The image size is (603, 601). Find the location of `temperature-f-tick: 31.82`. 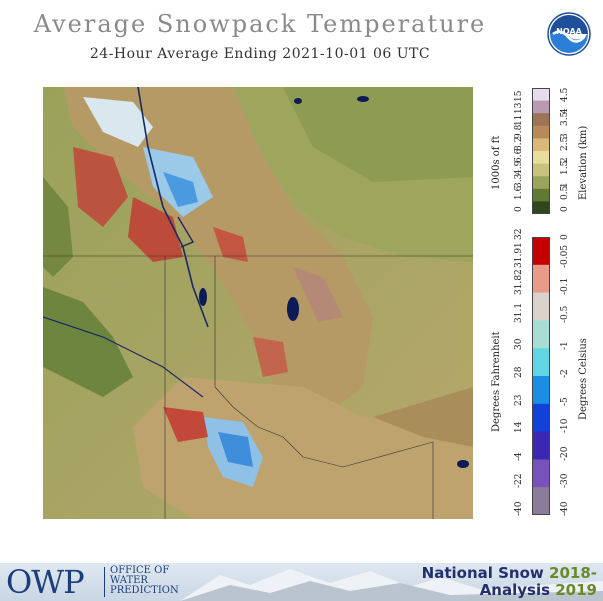

temperature-f-tick: 31.82 is located at coordinates (519, 282).